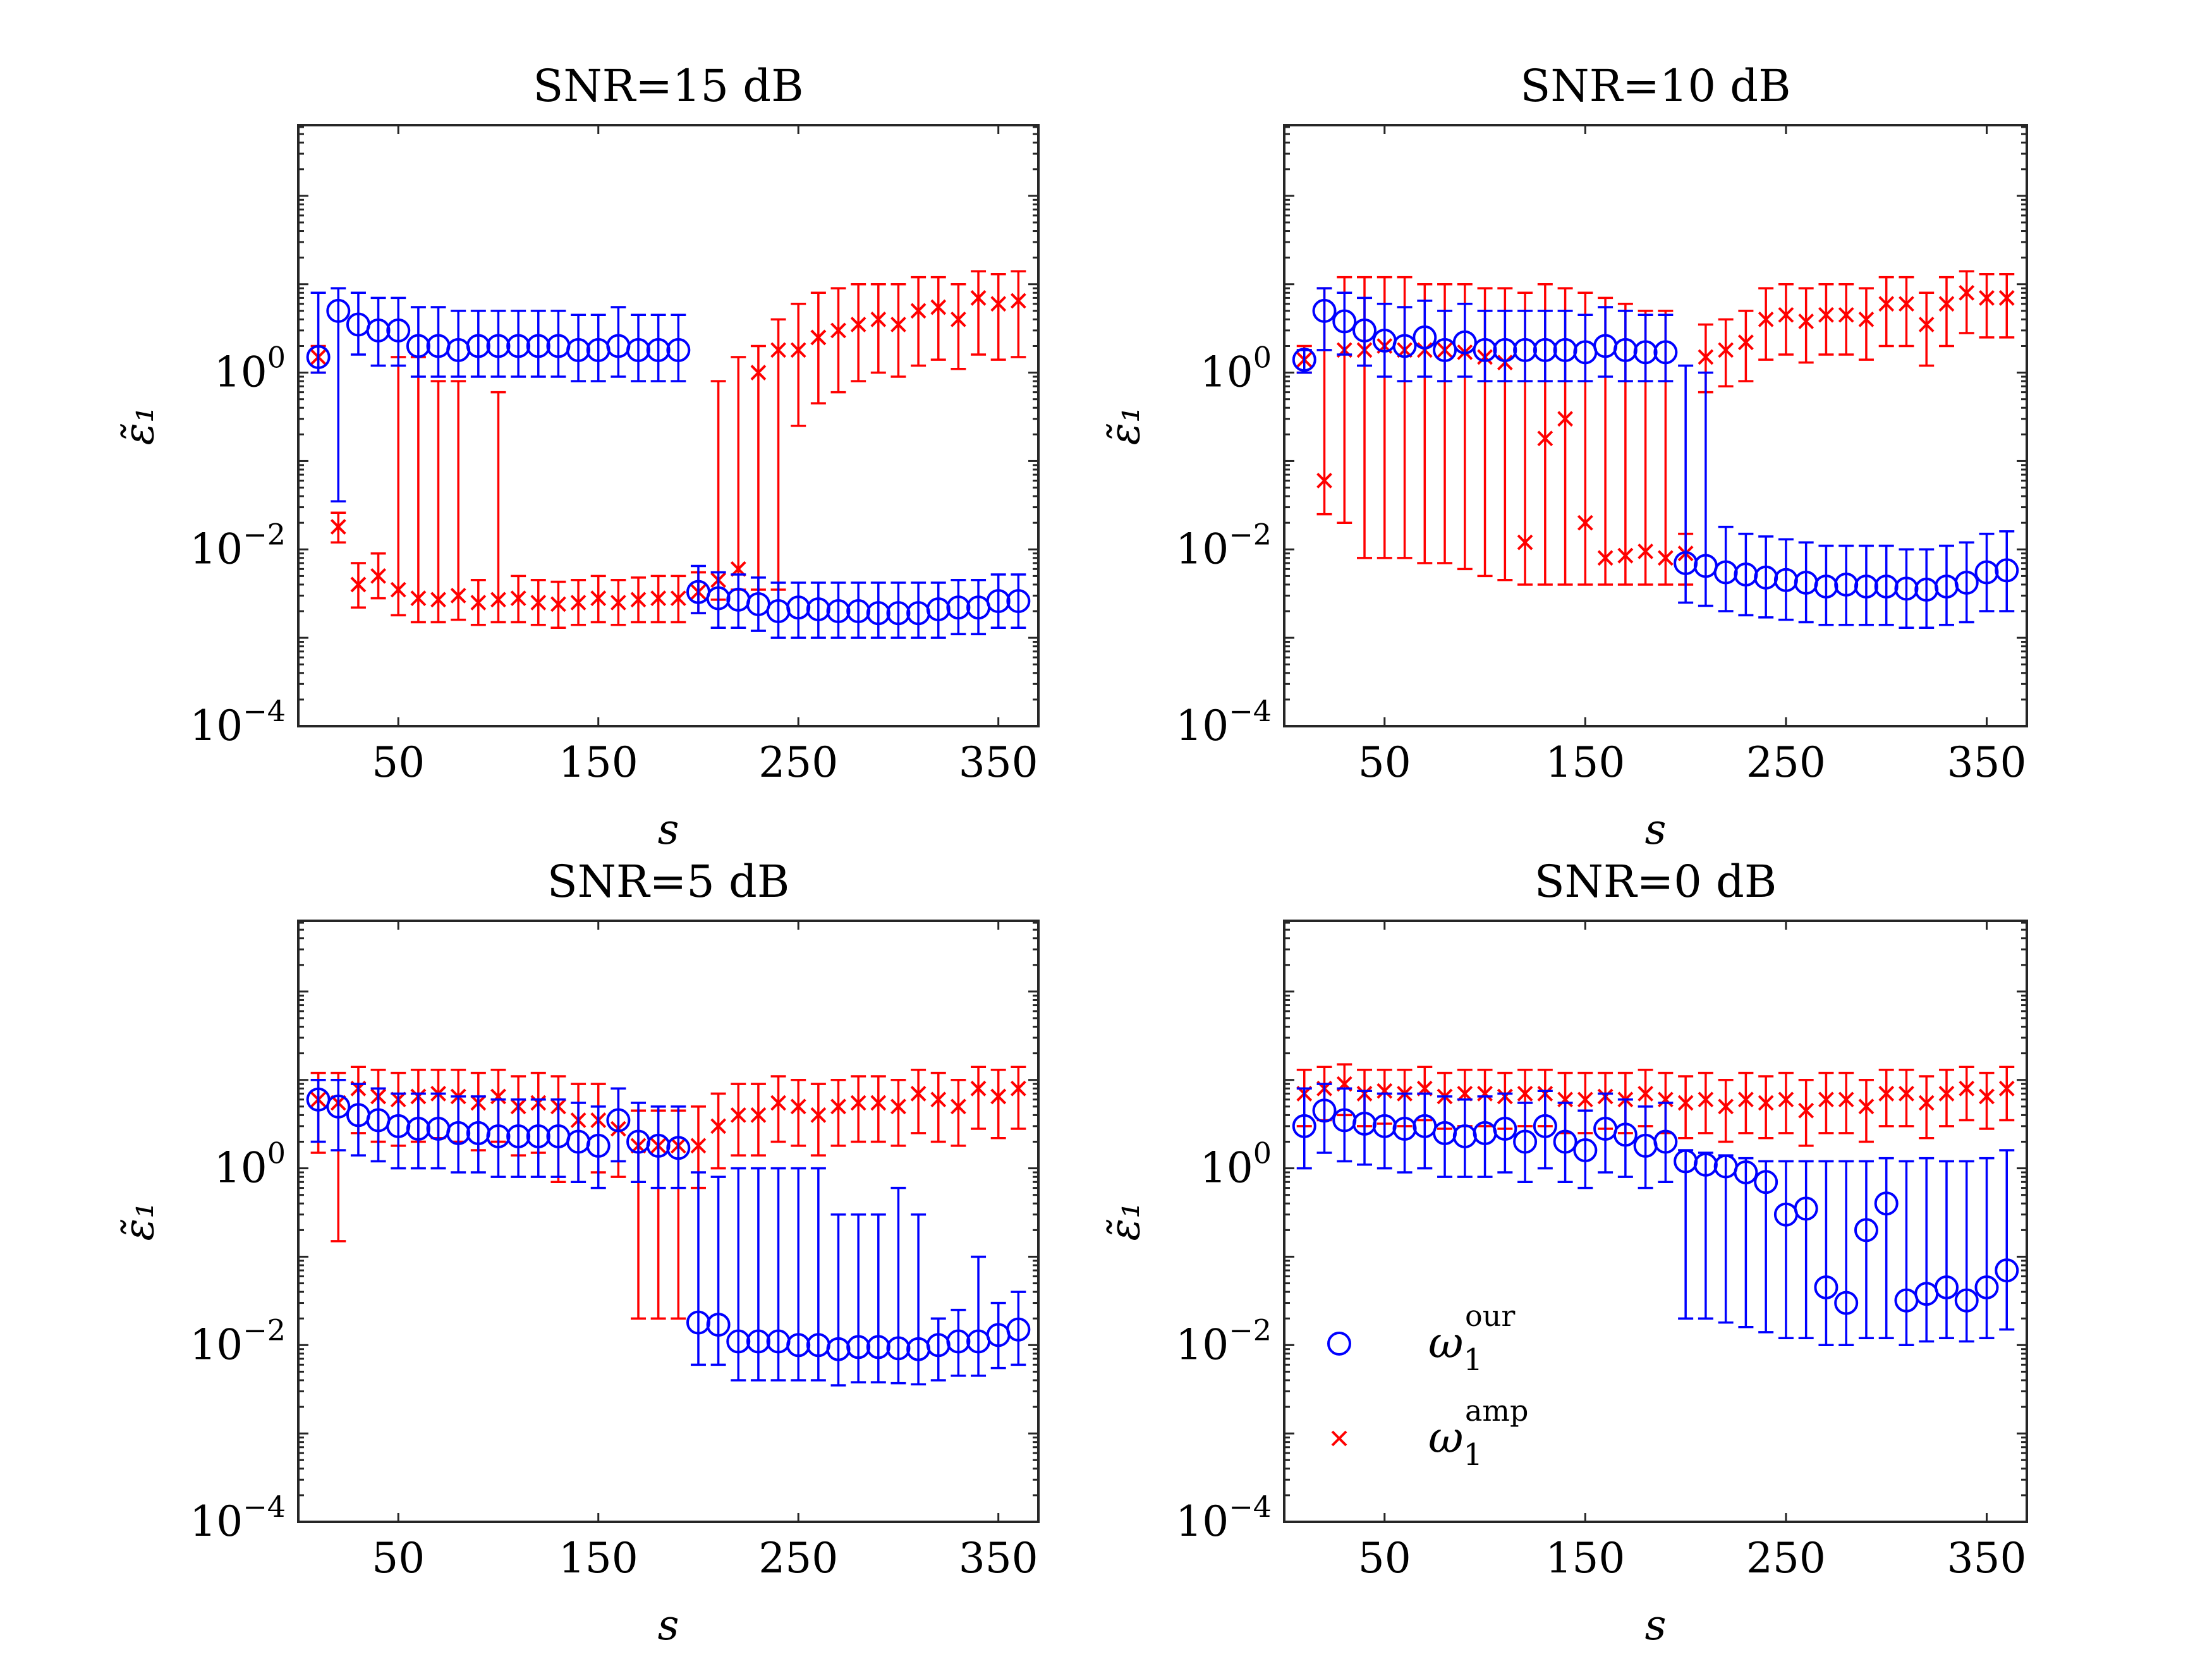  Describe the element at coordinates (1250, 711) in the screenshot. I see `y-tick-exponent: −4` at that location.